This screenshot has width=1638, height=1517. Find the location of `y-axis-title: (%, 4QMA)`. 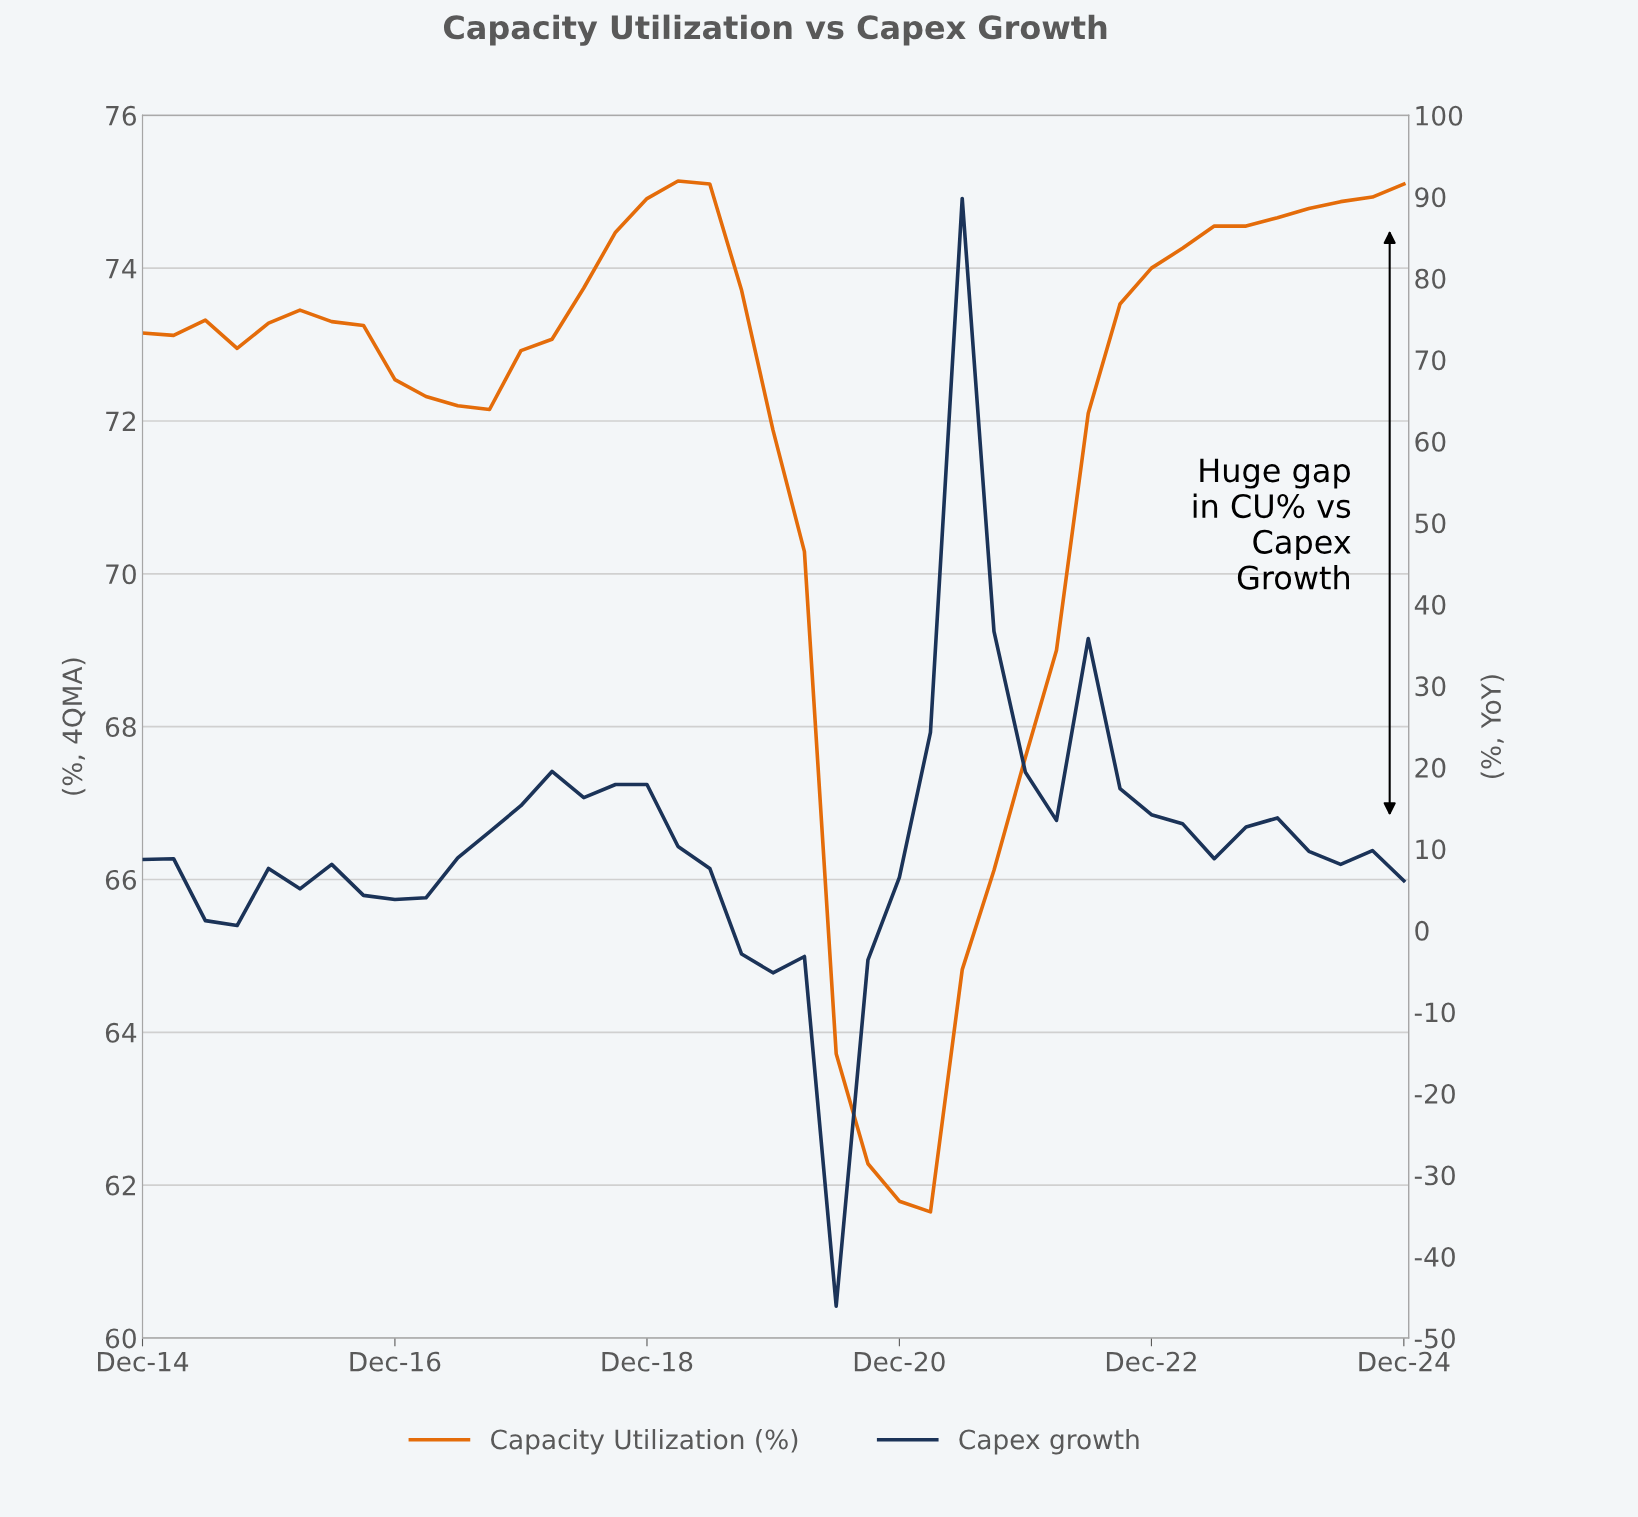

y-axis-title: (%, 4QMA) is located at coordinates (73, 726).